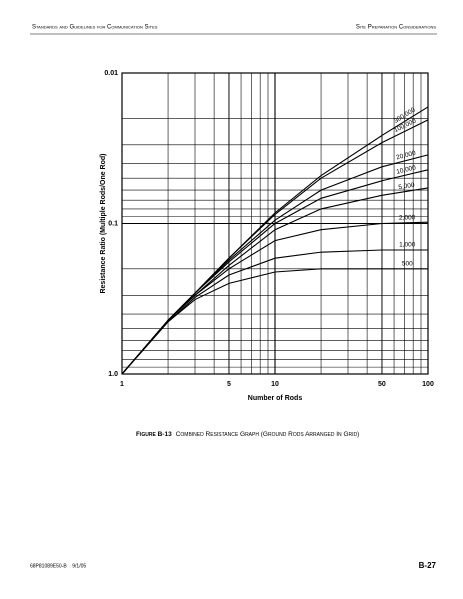 This screenshot has height=599, width=463. What do you see at coordinates (58, 566) in the screenshot?
I see `footer-left: 68P81089E50-B 9/1/05` at bounding box center [58, 566].